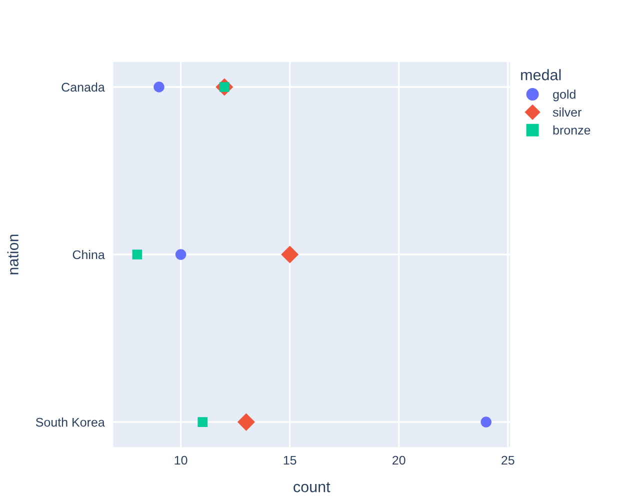 This screenshot has height=503, width=636. Describe the element at coordinates (181, 460) in the screenshot. I see `x-tick-label: 10` at that location.